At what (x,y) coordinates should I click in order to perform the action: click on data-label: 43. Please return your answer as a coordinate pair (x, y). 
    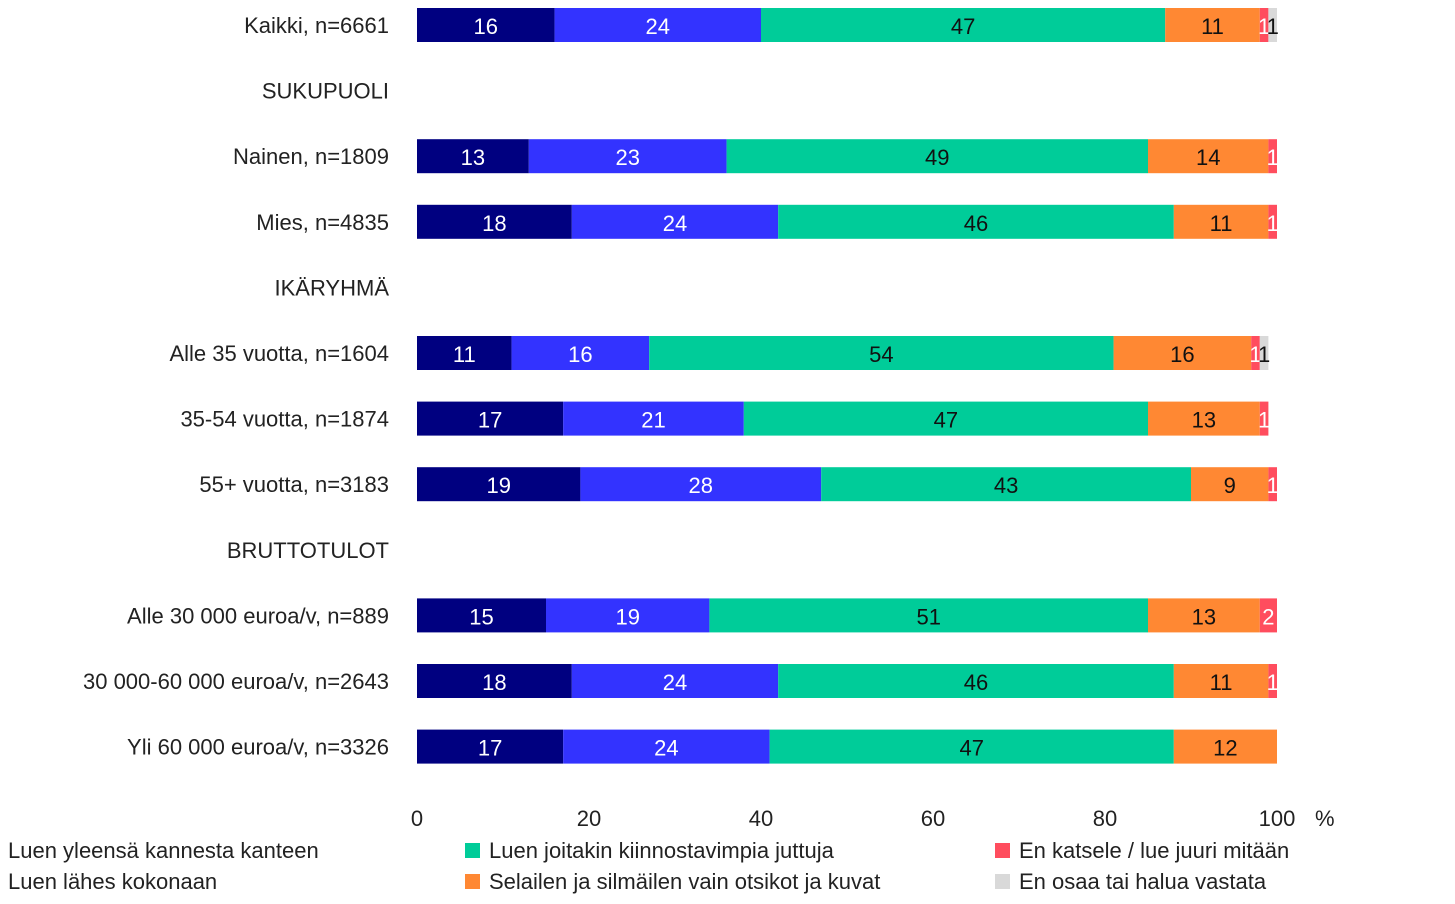
    Looking at the image, I should click on (1006, 485).